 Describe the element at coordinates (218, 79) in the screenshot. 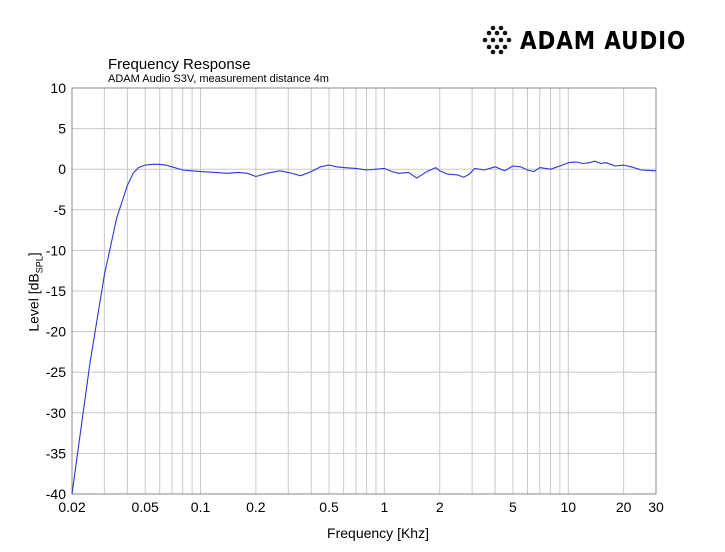

I see `chart-subtitle: ADAM Audio S3V, measurement distance 4m` at that location.